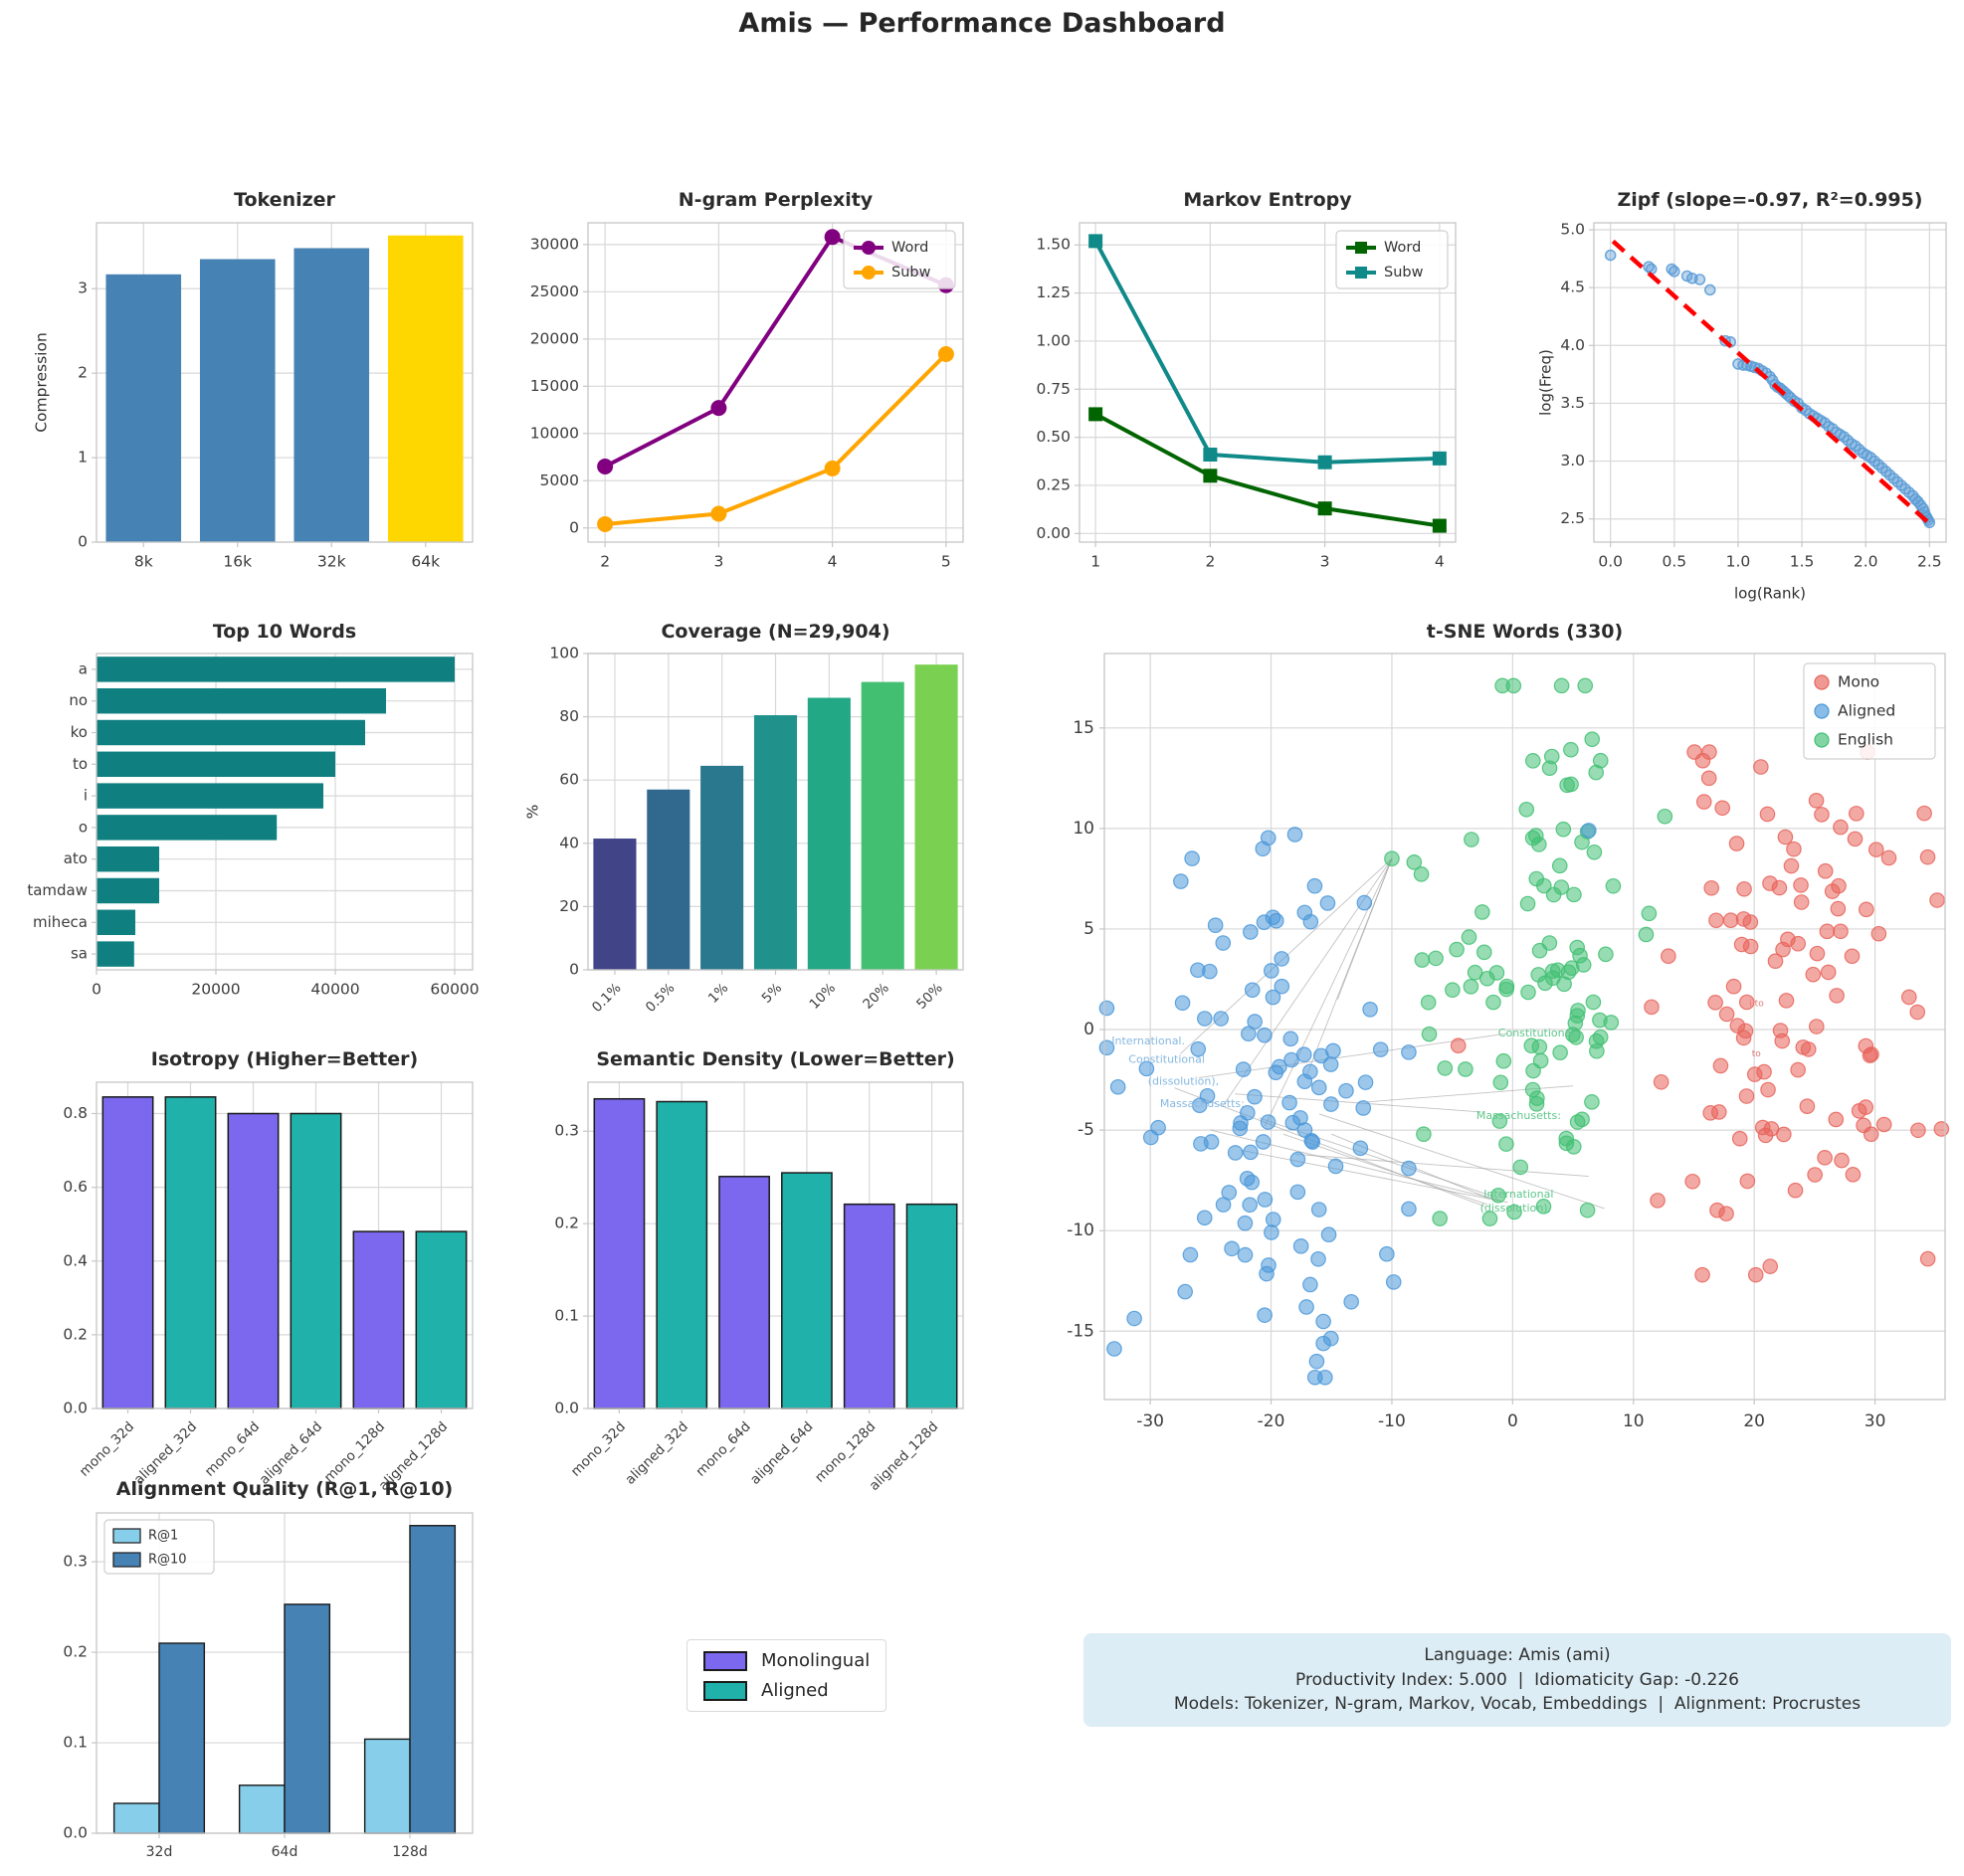 The height and width of the screenshot is (1876, 1964). I want to click on svg-text: -10, so click(1081, 1230).